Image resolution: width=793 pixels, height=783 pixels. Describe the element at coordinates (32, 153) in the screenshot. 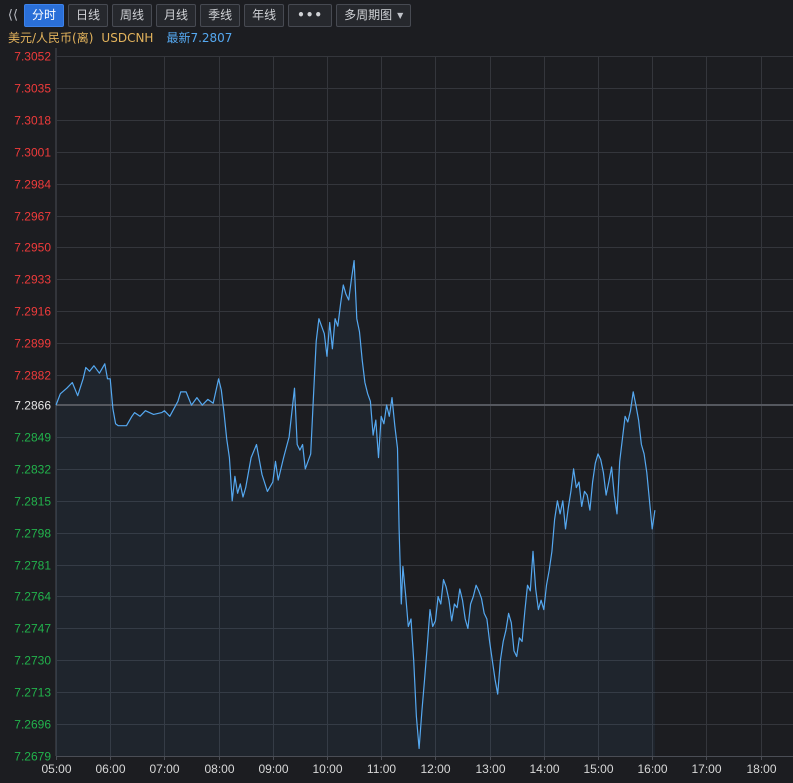

I see `y-tick-label: 7.3001` at that location.